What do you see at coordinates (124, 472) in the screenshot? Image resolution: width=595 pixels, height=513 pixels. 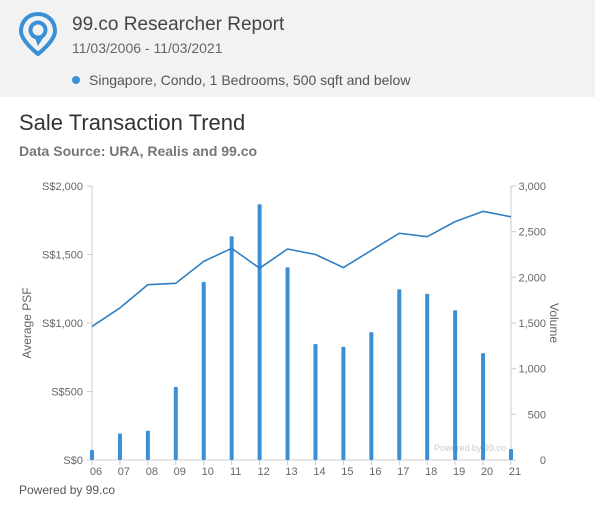 I see `x-tick-label: 07` at bounding box center [124, 472].